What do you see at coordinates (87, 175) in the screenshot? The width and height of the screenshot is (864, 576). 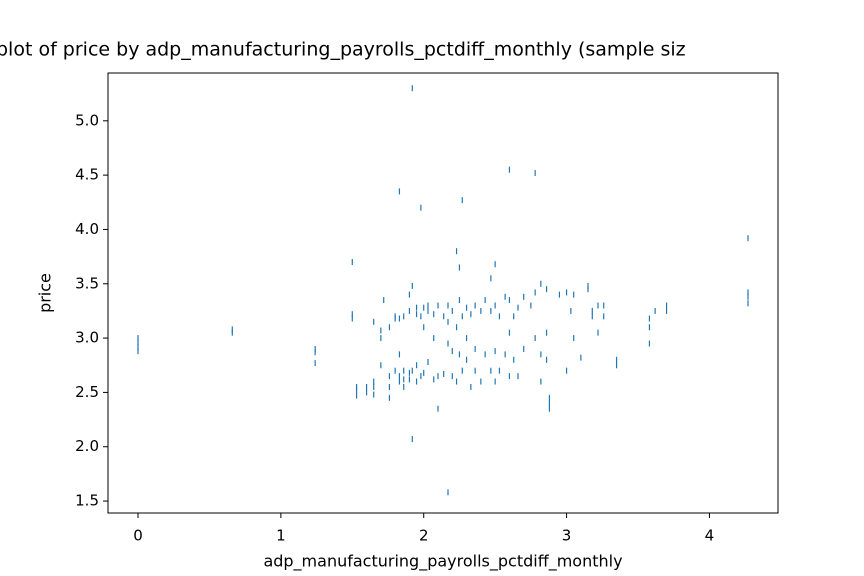 I see `y-tick-label: 4.5` at bounding box center [87, 175].